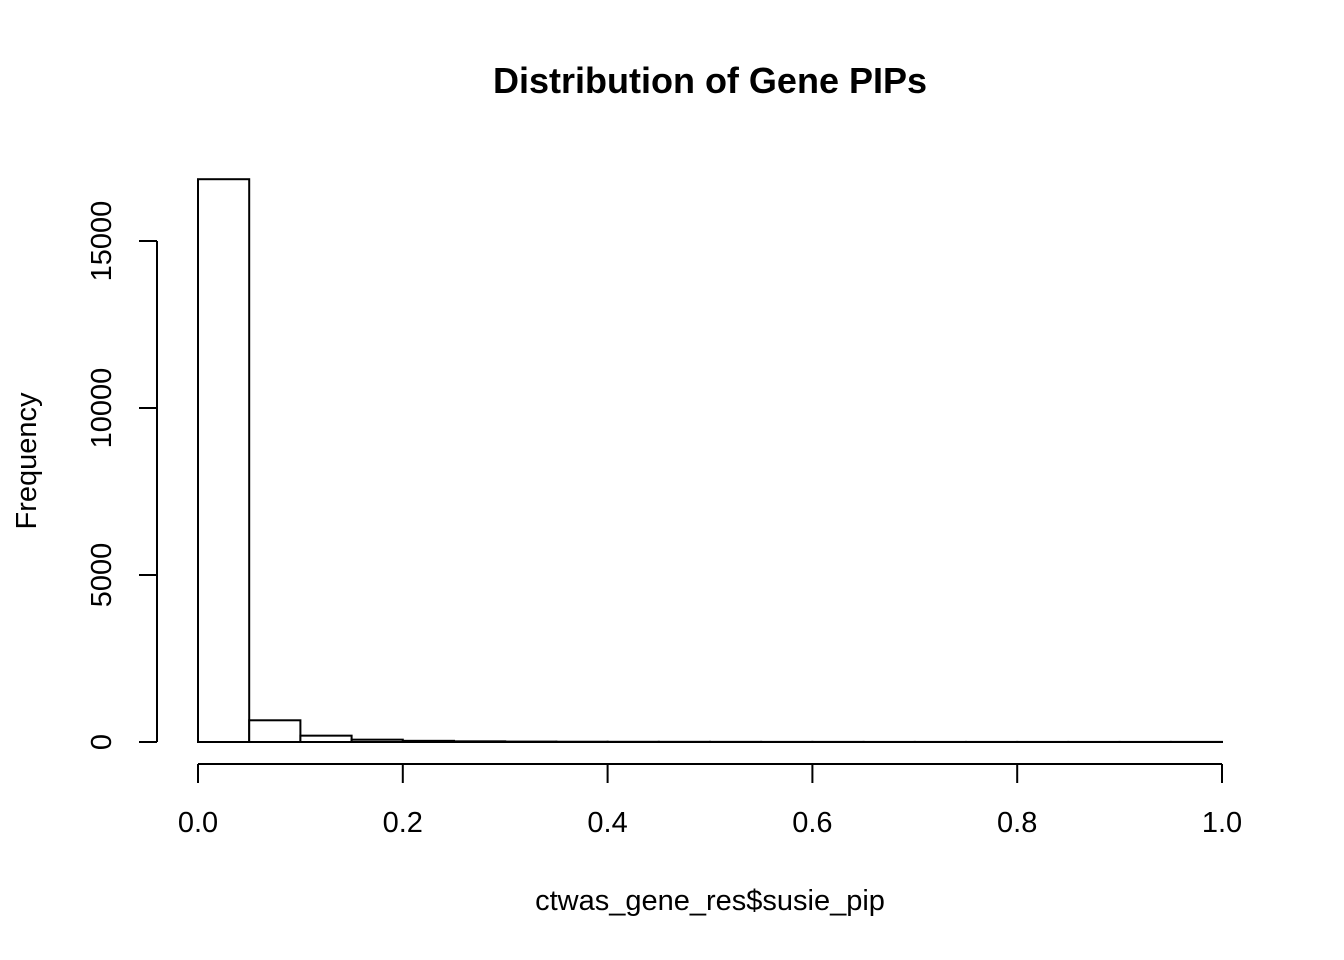  Describe the element at coordinates (27, 461) in the screenshot. I see `y-axis-label: Frequency` at that location.